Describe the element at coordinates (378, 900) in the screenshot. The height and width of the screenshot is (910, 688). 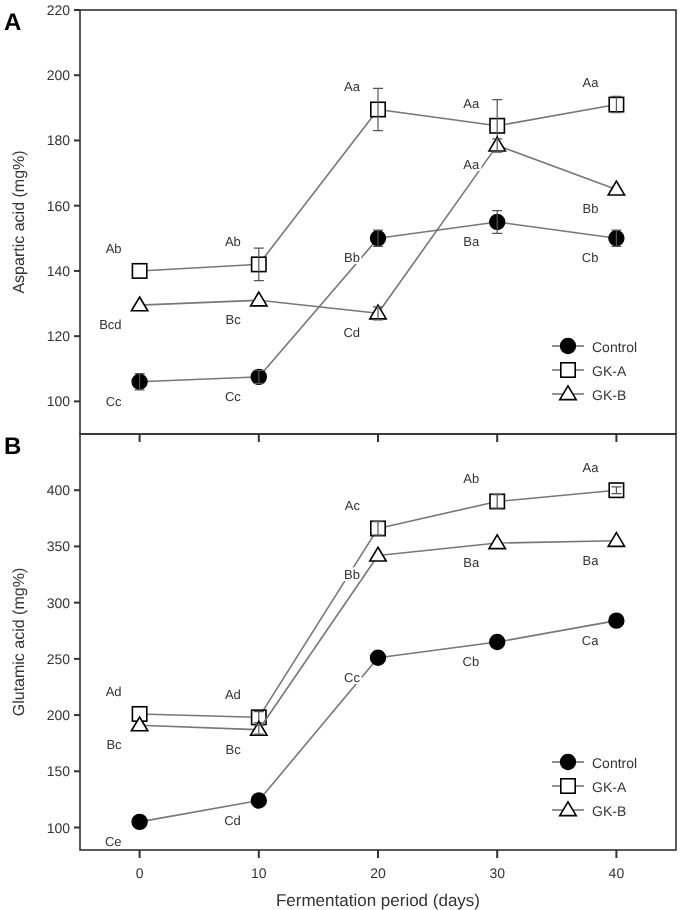
I see `x-axis-title: Fermentation period (days)` at that location.